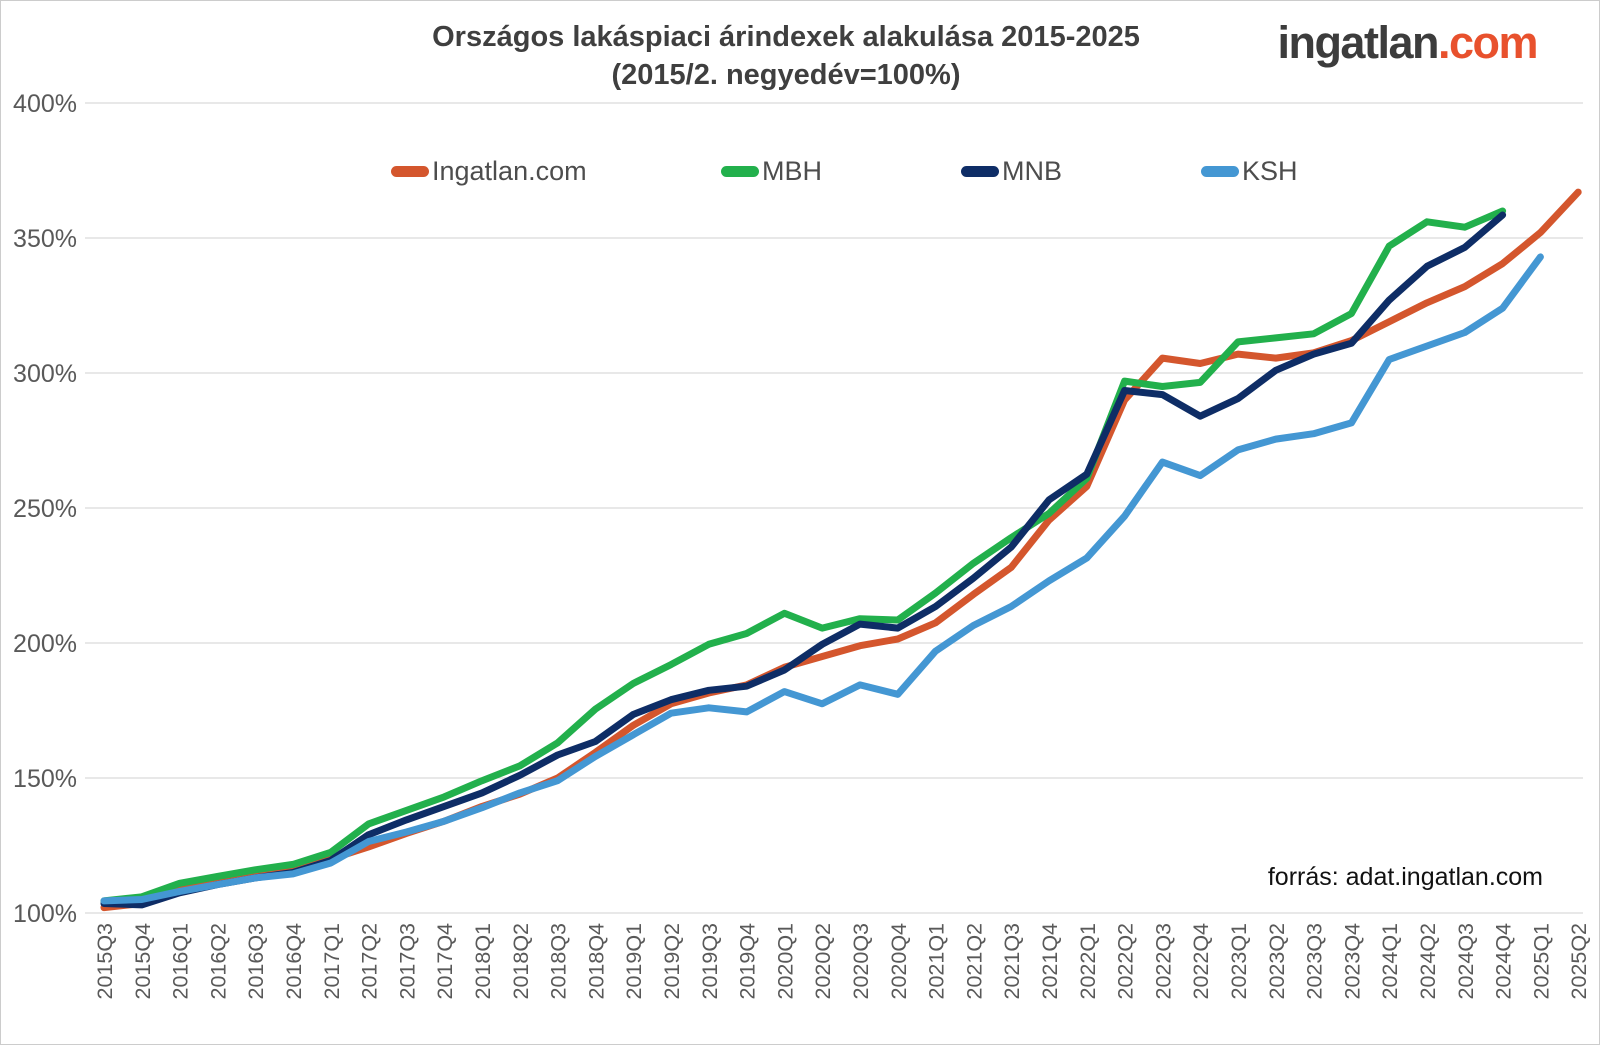 The image size is (1600, 1045). I want to click on x-tick-label: 2021Q1, so click(937, 961).